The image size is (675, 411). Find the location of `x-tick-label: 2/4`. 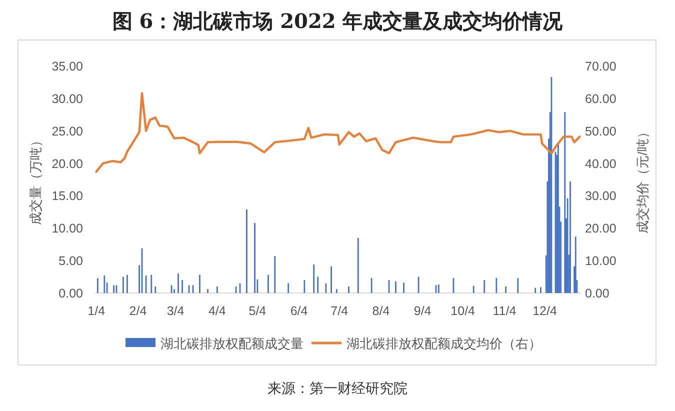

x-tick-label: 2/4 is located at coordinates (138, 311).